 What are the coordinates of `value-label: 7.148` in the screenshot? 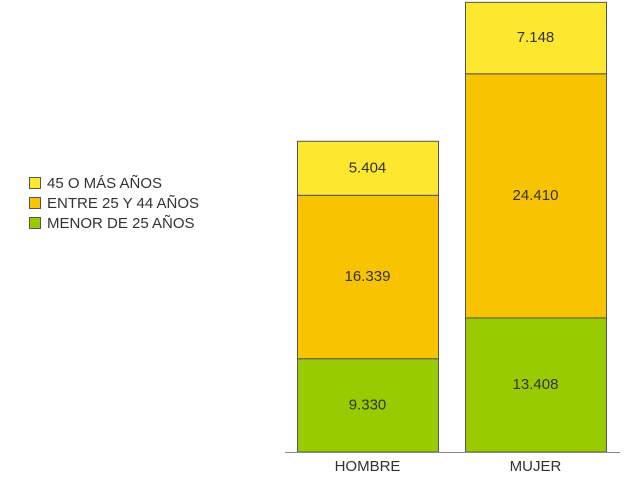 It's located at (536, 37).